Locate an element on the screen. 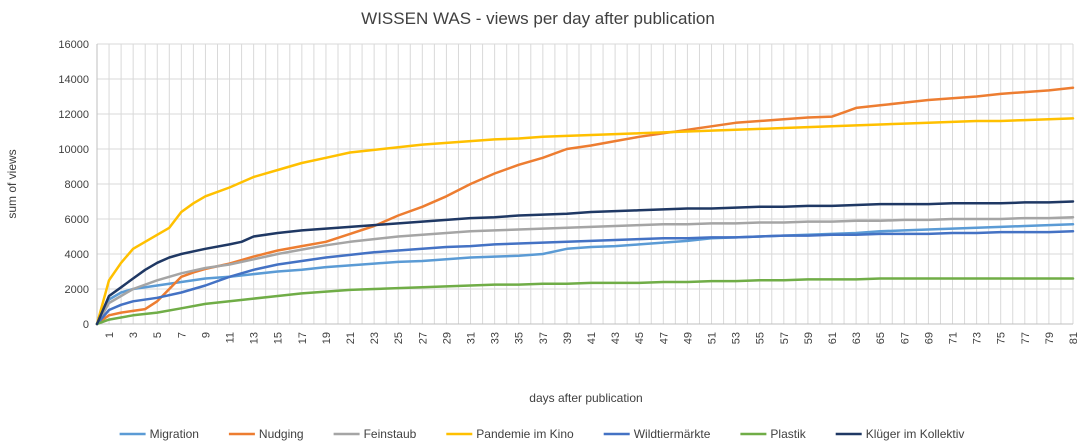 This screenshot has height=447, width=1084. x-tick-label: 3 is located at coordinates (134, 335).